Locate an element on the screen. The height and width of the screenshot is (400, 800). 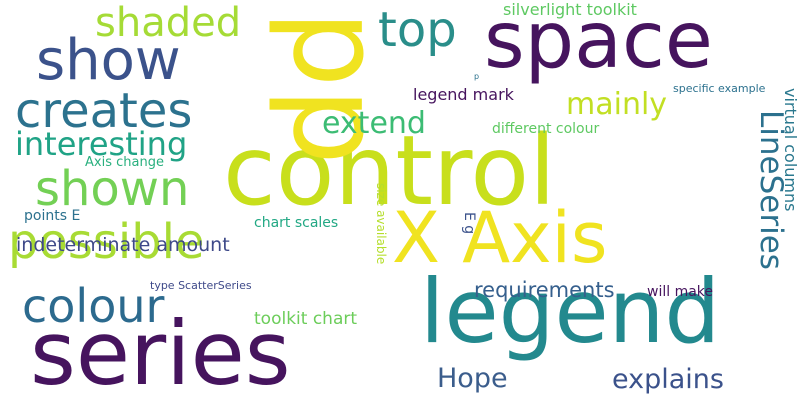
word-top: top is located at coordinates (417, 30).